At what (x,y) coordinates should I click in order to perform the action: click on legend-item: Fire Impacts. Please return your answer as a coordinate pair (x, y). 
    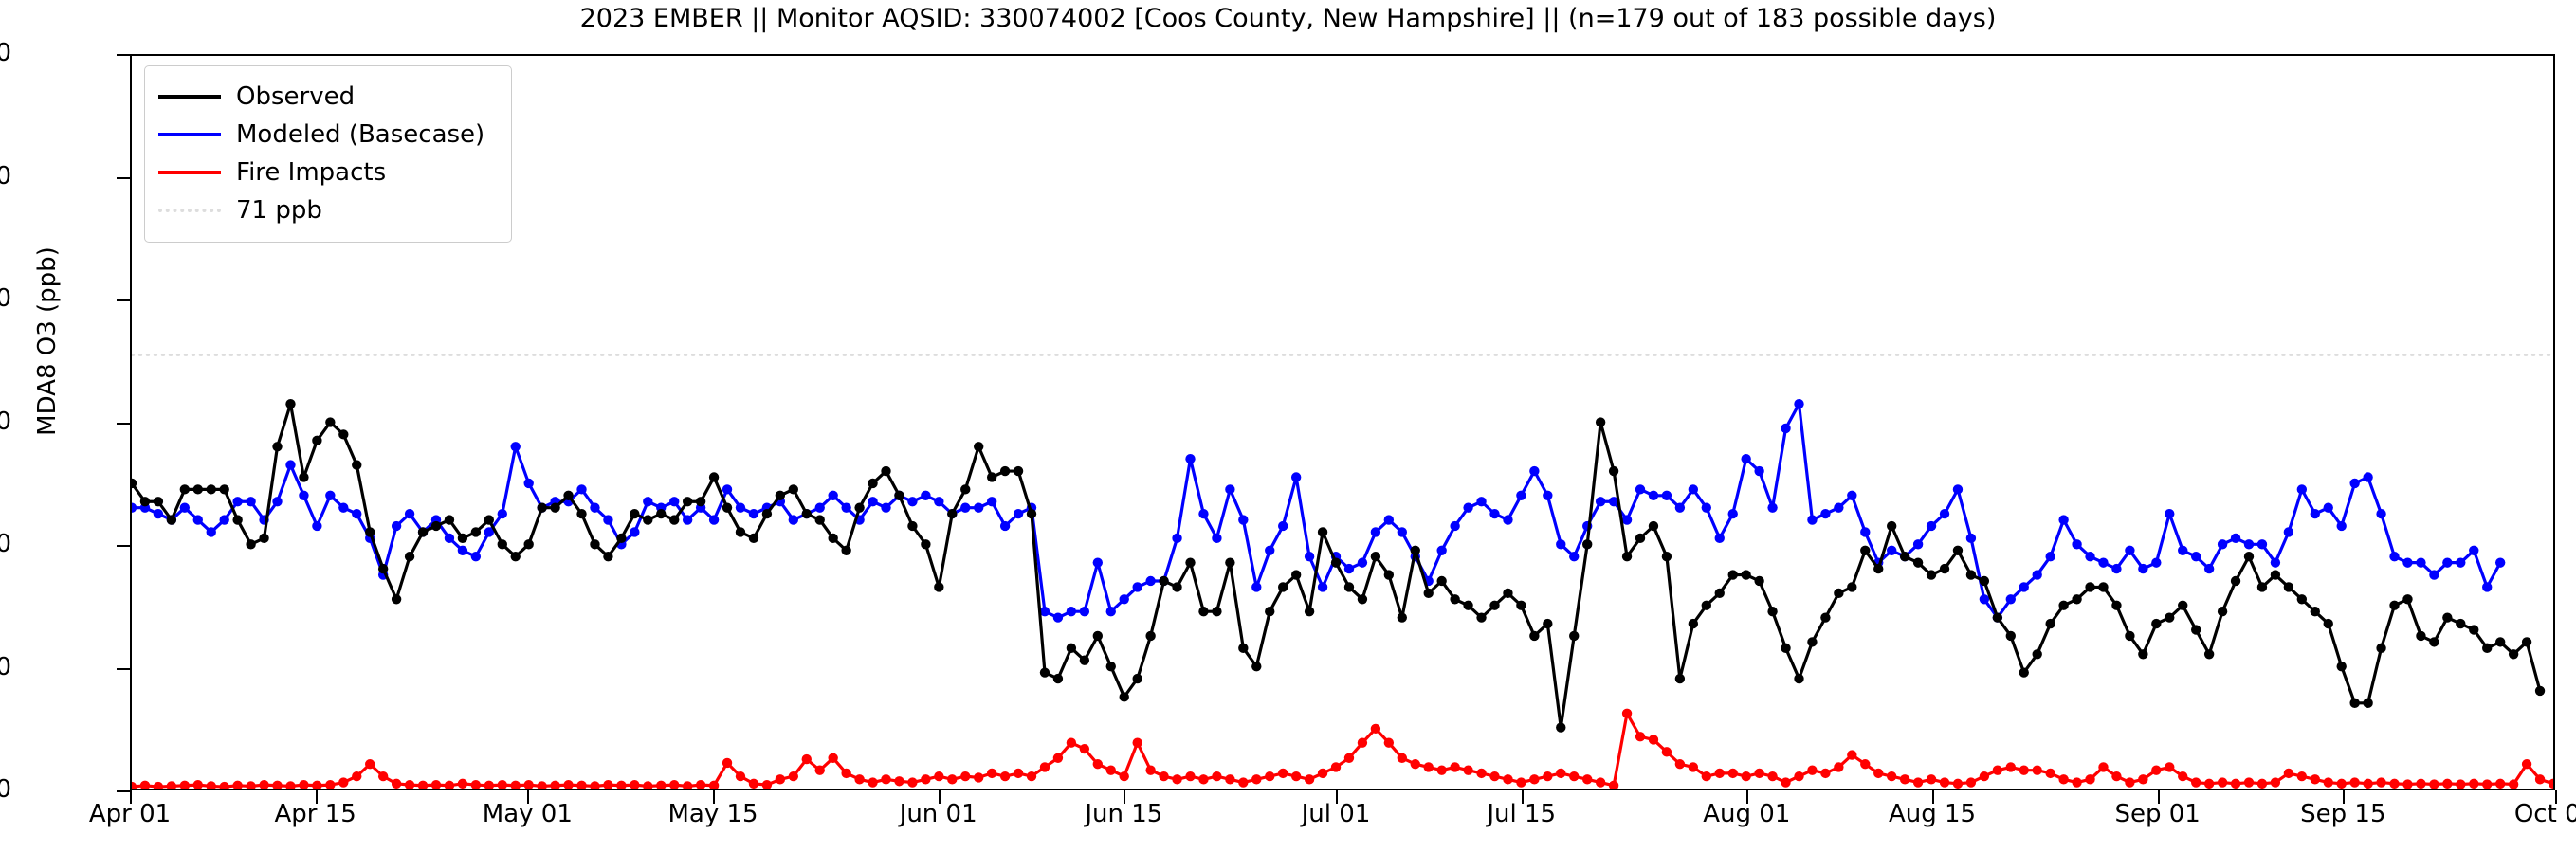
    Looking at the image, I should click on (328, 172).